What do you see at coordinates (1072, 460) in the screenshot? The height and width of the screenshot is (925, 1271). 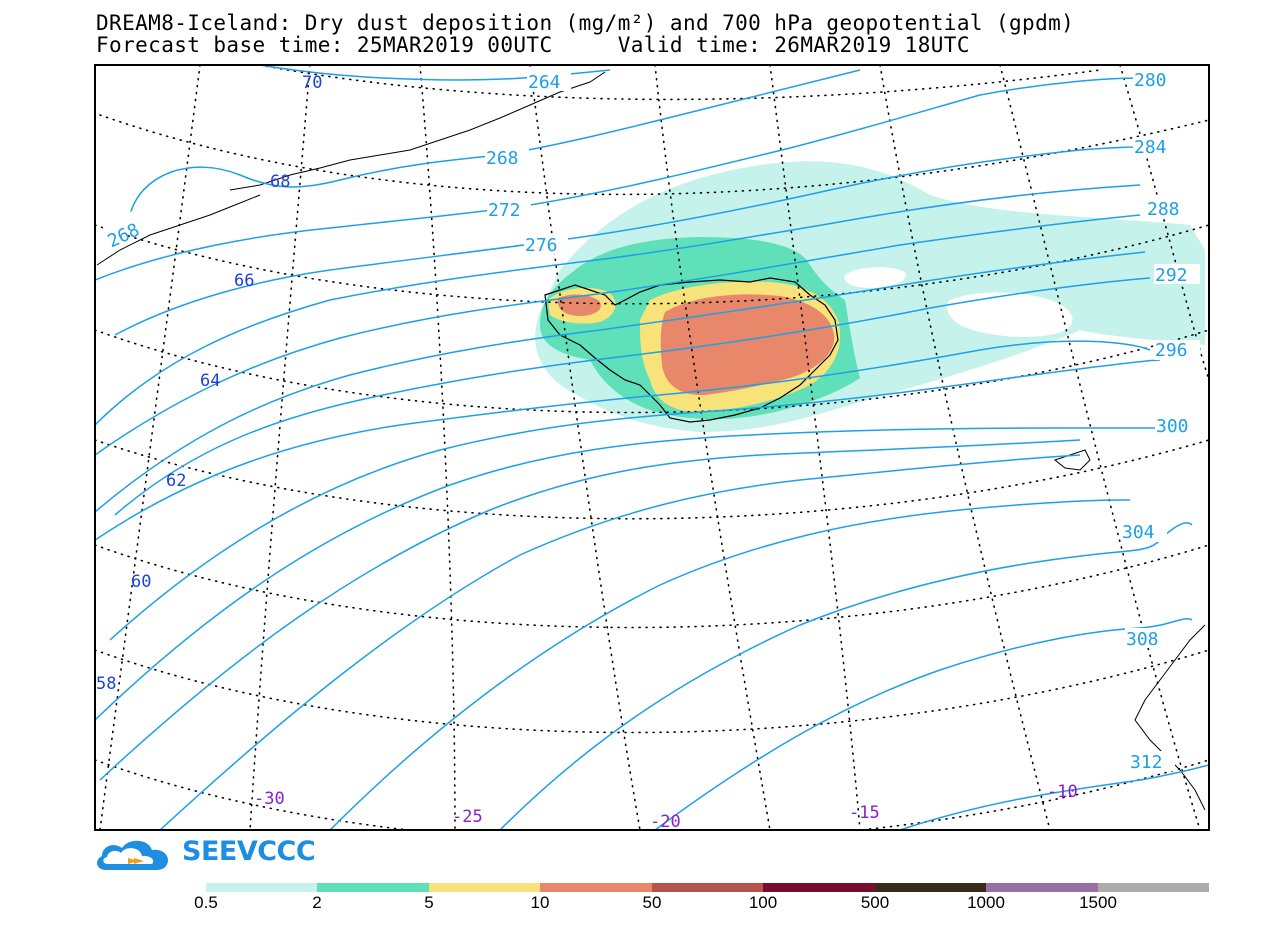 I see `faroe-islands` at bounding box center [1072, 460].